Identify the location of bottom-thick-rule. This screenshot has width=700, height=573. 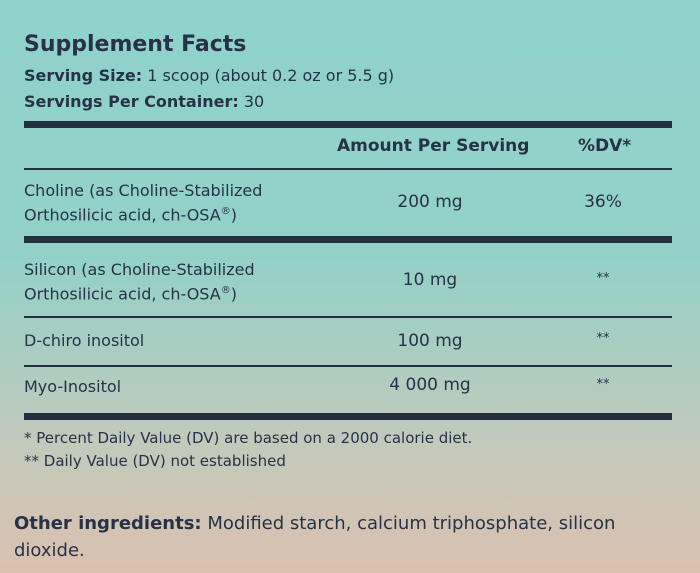
(348, 416).